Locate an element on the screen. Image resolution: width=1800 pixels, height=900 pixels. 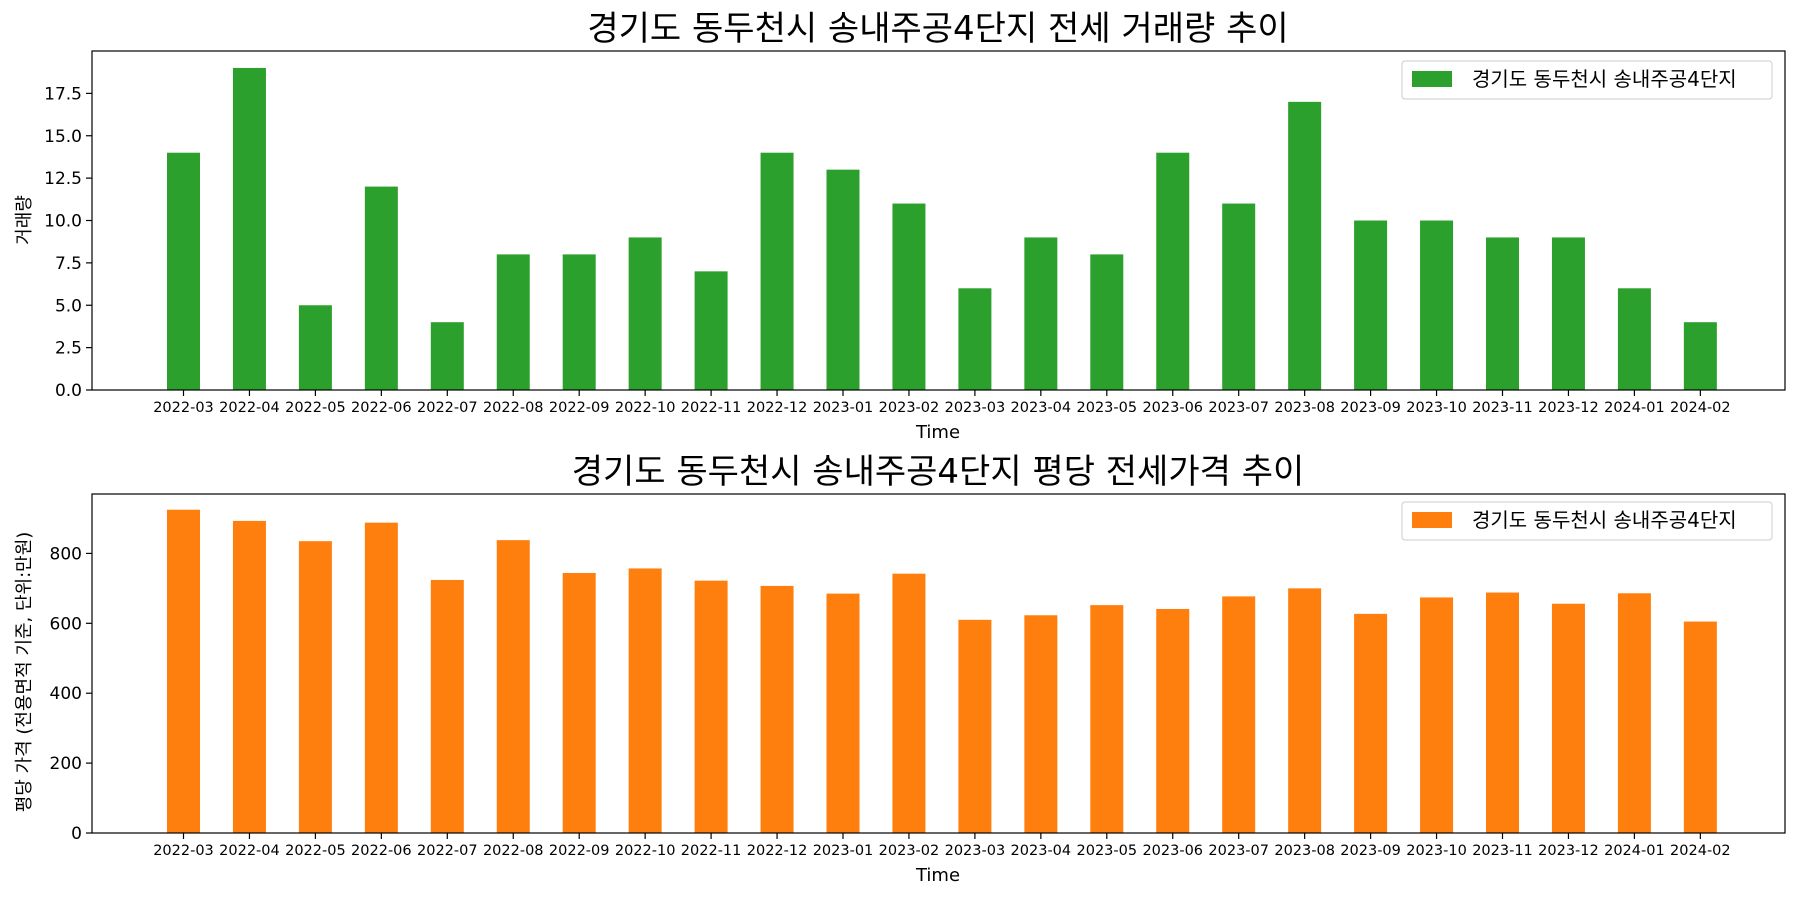
volume-chart-xtick-label: 2022-10 is located at coordinates (645, 408).